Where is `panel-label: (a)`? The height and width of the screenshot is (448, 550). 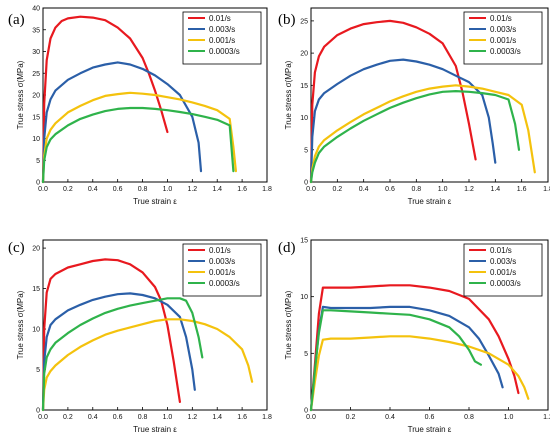
panel-label: (a) is located at coordinates (16, 20).